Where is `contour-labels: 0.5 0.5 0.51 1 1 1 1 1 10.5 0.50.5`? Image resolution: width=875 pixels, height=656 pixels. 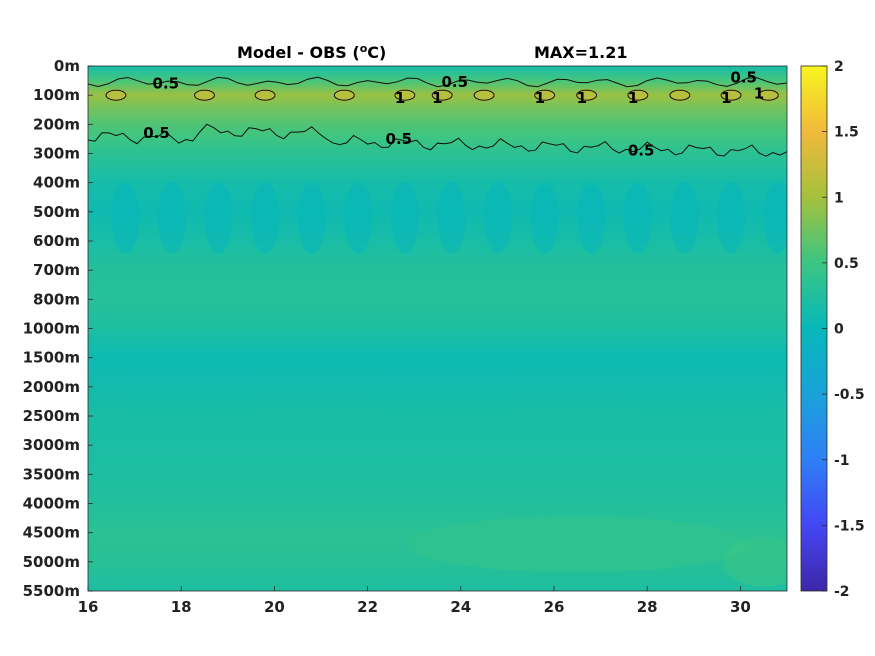
contour-labels: 0.5 0.5 0.51 1 1 1 1 1 10.5 0.50.5 is located at coordinates (453, 114).